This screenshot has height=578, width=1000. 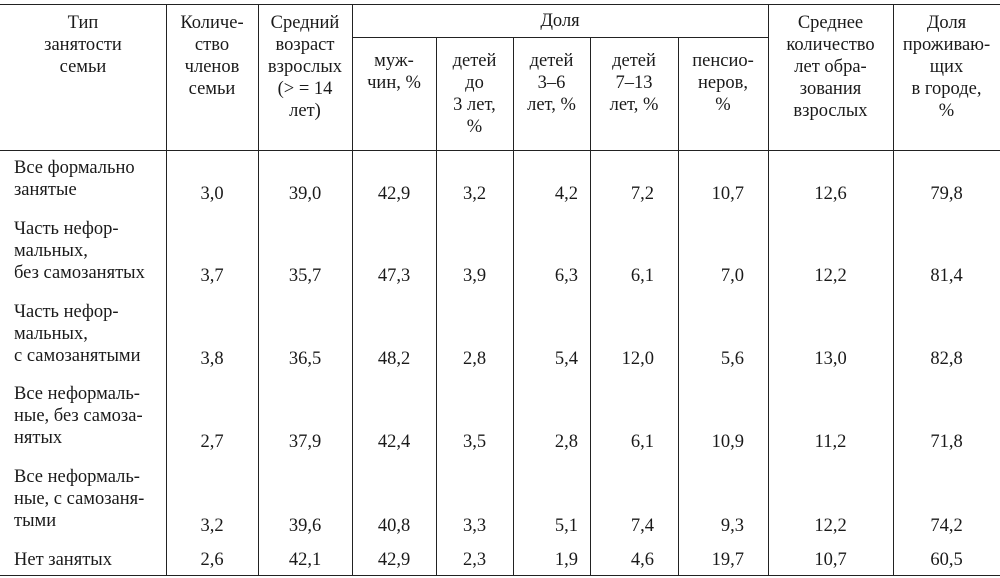 I want to click on cell-men: 47,3, so click(x=394, y=276).